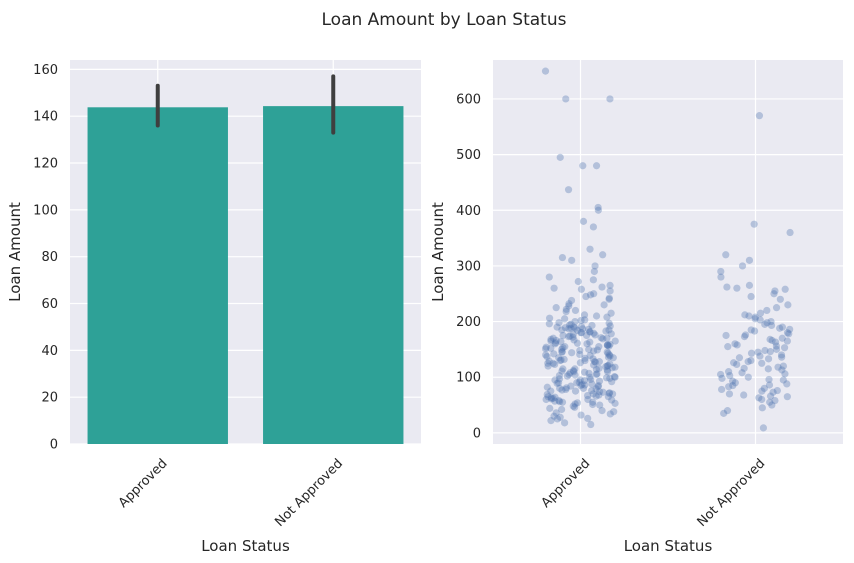 This screenshot has height=563, width=854. What do you see at coordinates (468, 99) in the screenshot?
I see `right-y-tick-label: 600` at bounding box center [468, 99].